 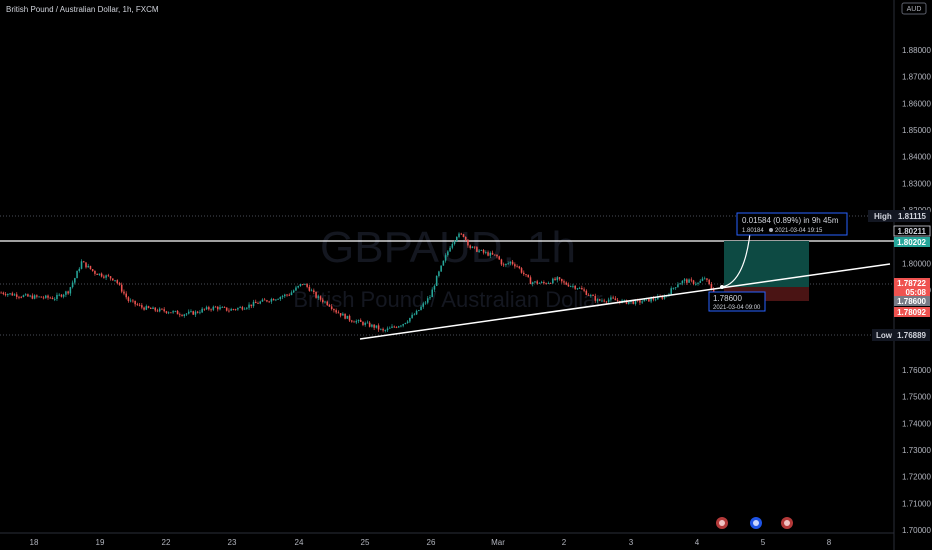 I want to click on level-tag-target: 1.80202, so click(x=912, y=242).